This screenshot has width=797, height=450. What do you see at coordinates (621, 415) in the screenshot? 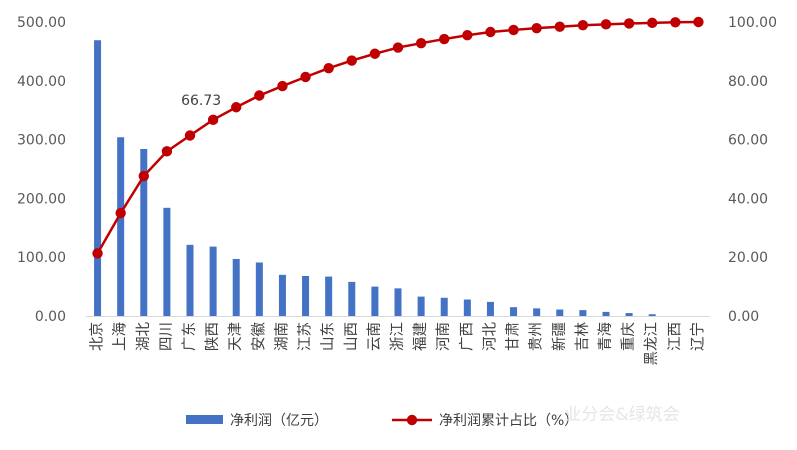
I see `watermark: 业分会&绿筑会` at bounding box center [621, 415].